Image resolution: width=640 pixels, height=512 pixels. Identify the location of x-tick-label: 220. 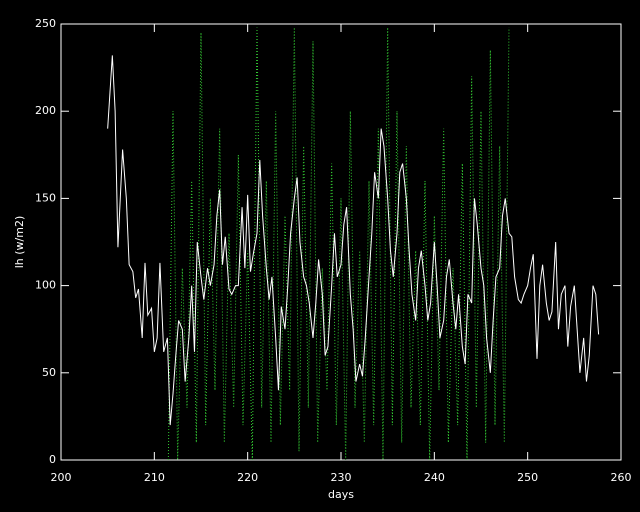
(247, 477).